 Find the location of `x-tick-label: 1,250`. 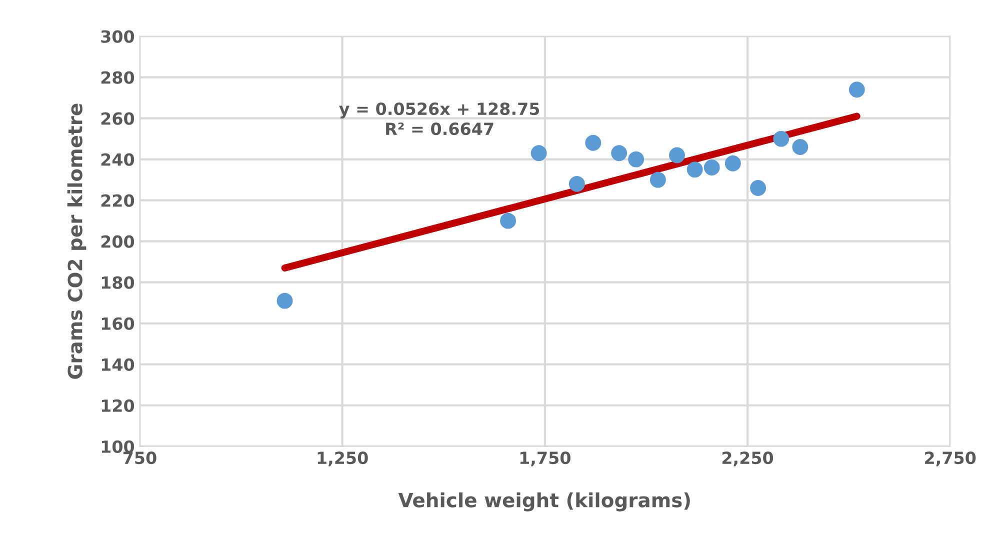

x-tick-label: 1,250 is located at coordinates (343, 459).